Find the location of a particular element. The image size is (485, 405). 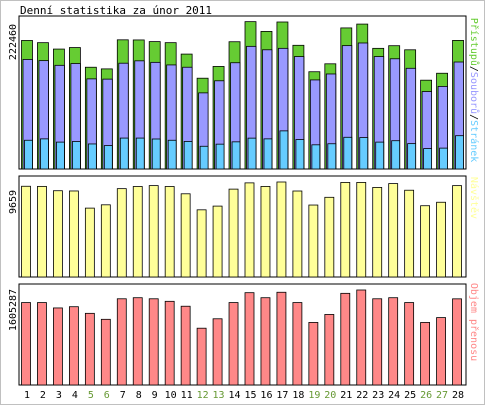

x-tick-label: 11 is located at coordinates (187, 395).